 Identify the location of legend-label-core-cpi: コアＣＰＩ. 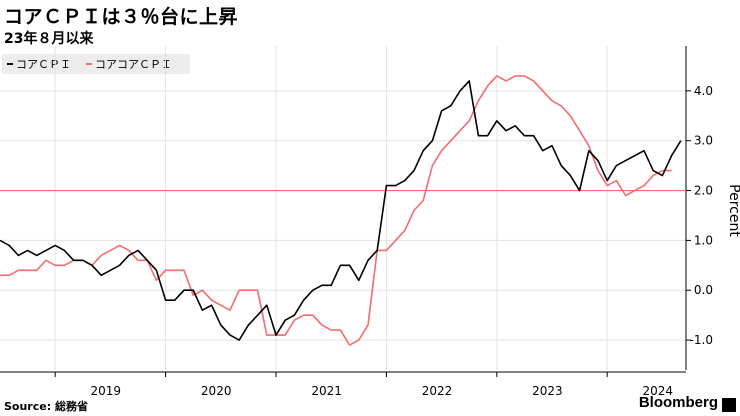
(43, 64).